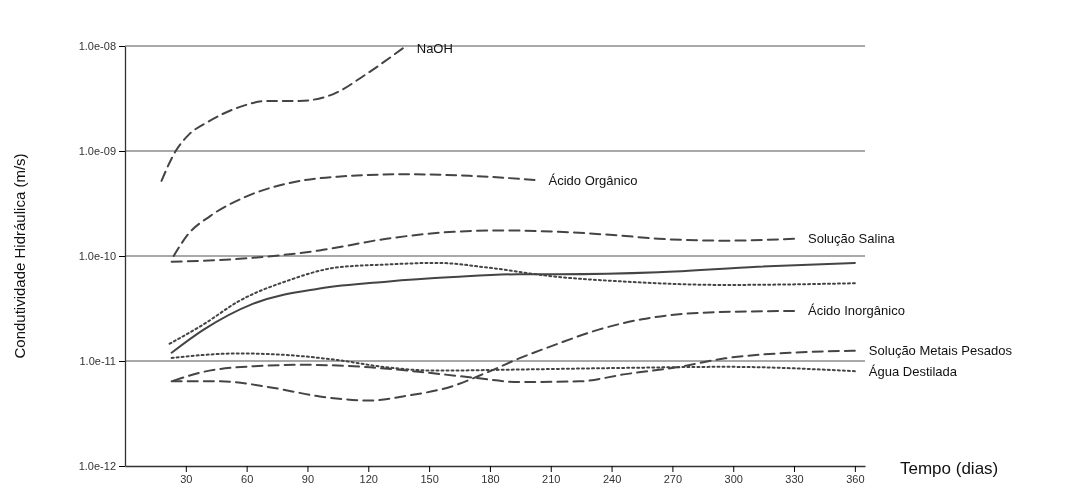 This screenshot has height=504, width=1072. I want to click on y-tick-label: 1.0e-08, so click(97, 46).